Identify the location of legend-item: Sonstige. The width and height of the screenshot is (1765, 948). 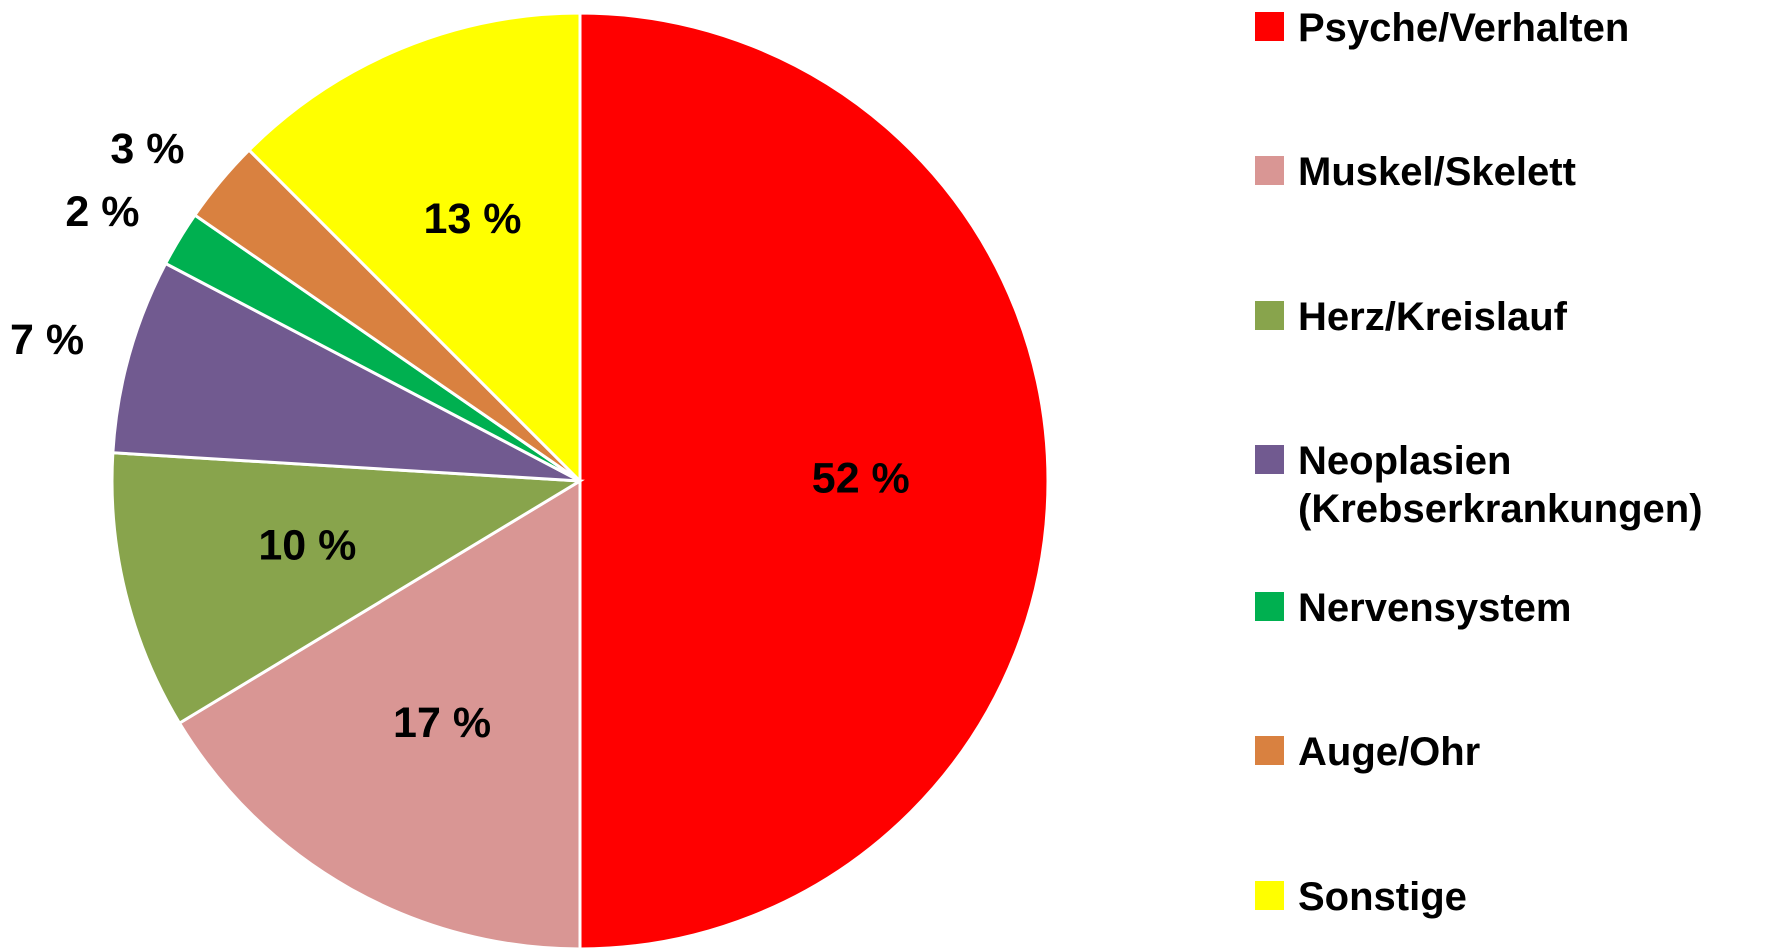
(1507, 897).